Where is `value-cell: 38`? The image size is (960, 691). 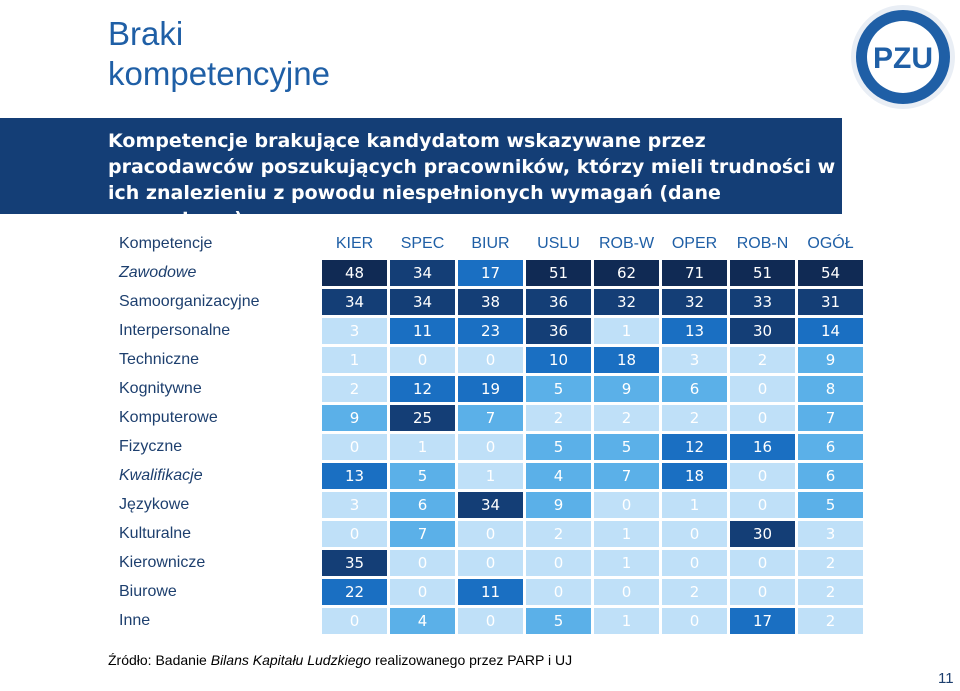
value-cell: 38 is located at coordinates (490, 302).